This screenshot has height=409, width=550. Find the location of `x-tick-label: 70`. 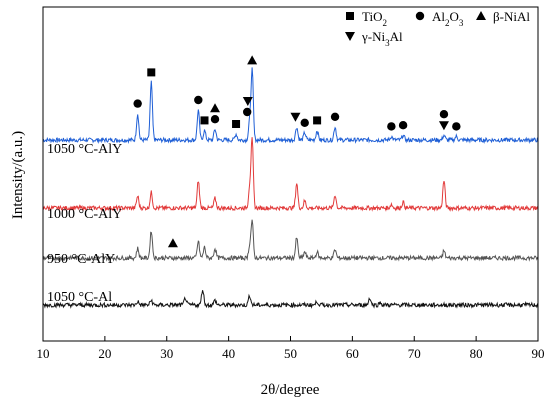

x-tick-label: 70 is located at coordinates (414, 353).